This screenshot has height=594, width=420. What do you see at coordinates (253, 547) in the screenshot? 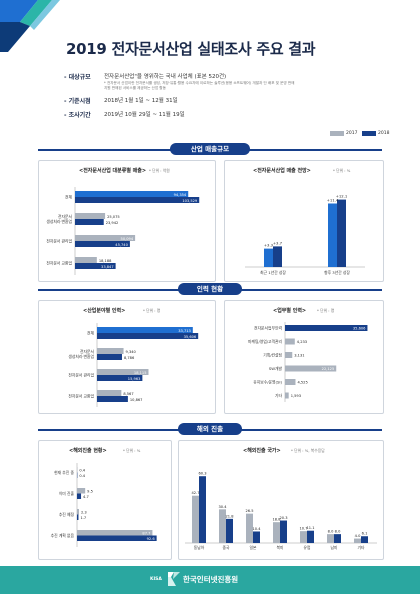
I see `category-label: 일본` at bounding box center [253, 547].